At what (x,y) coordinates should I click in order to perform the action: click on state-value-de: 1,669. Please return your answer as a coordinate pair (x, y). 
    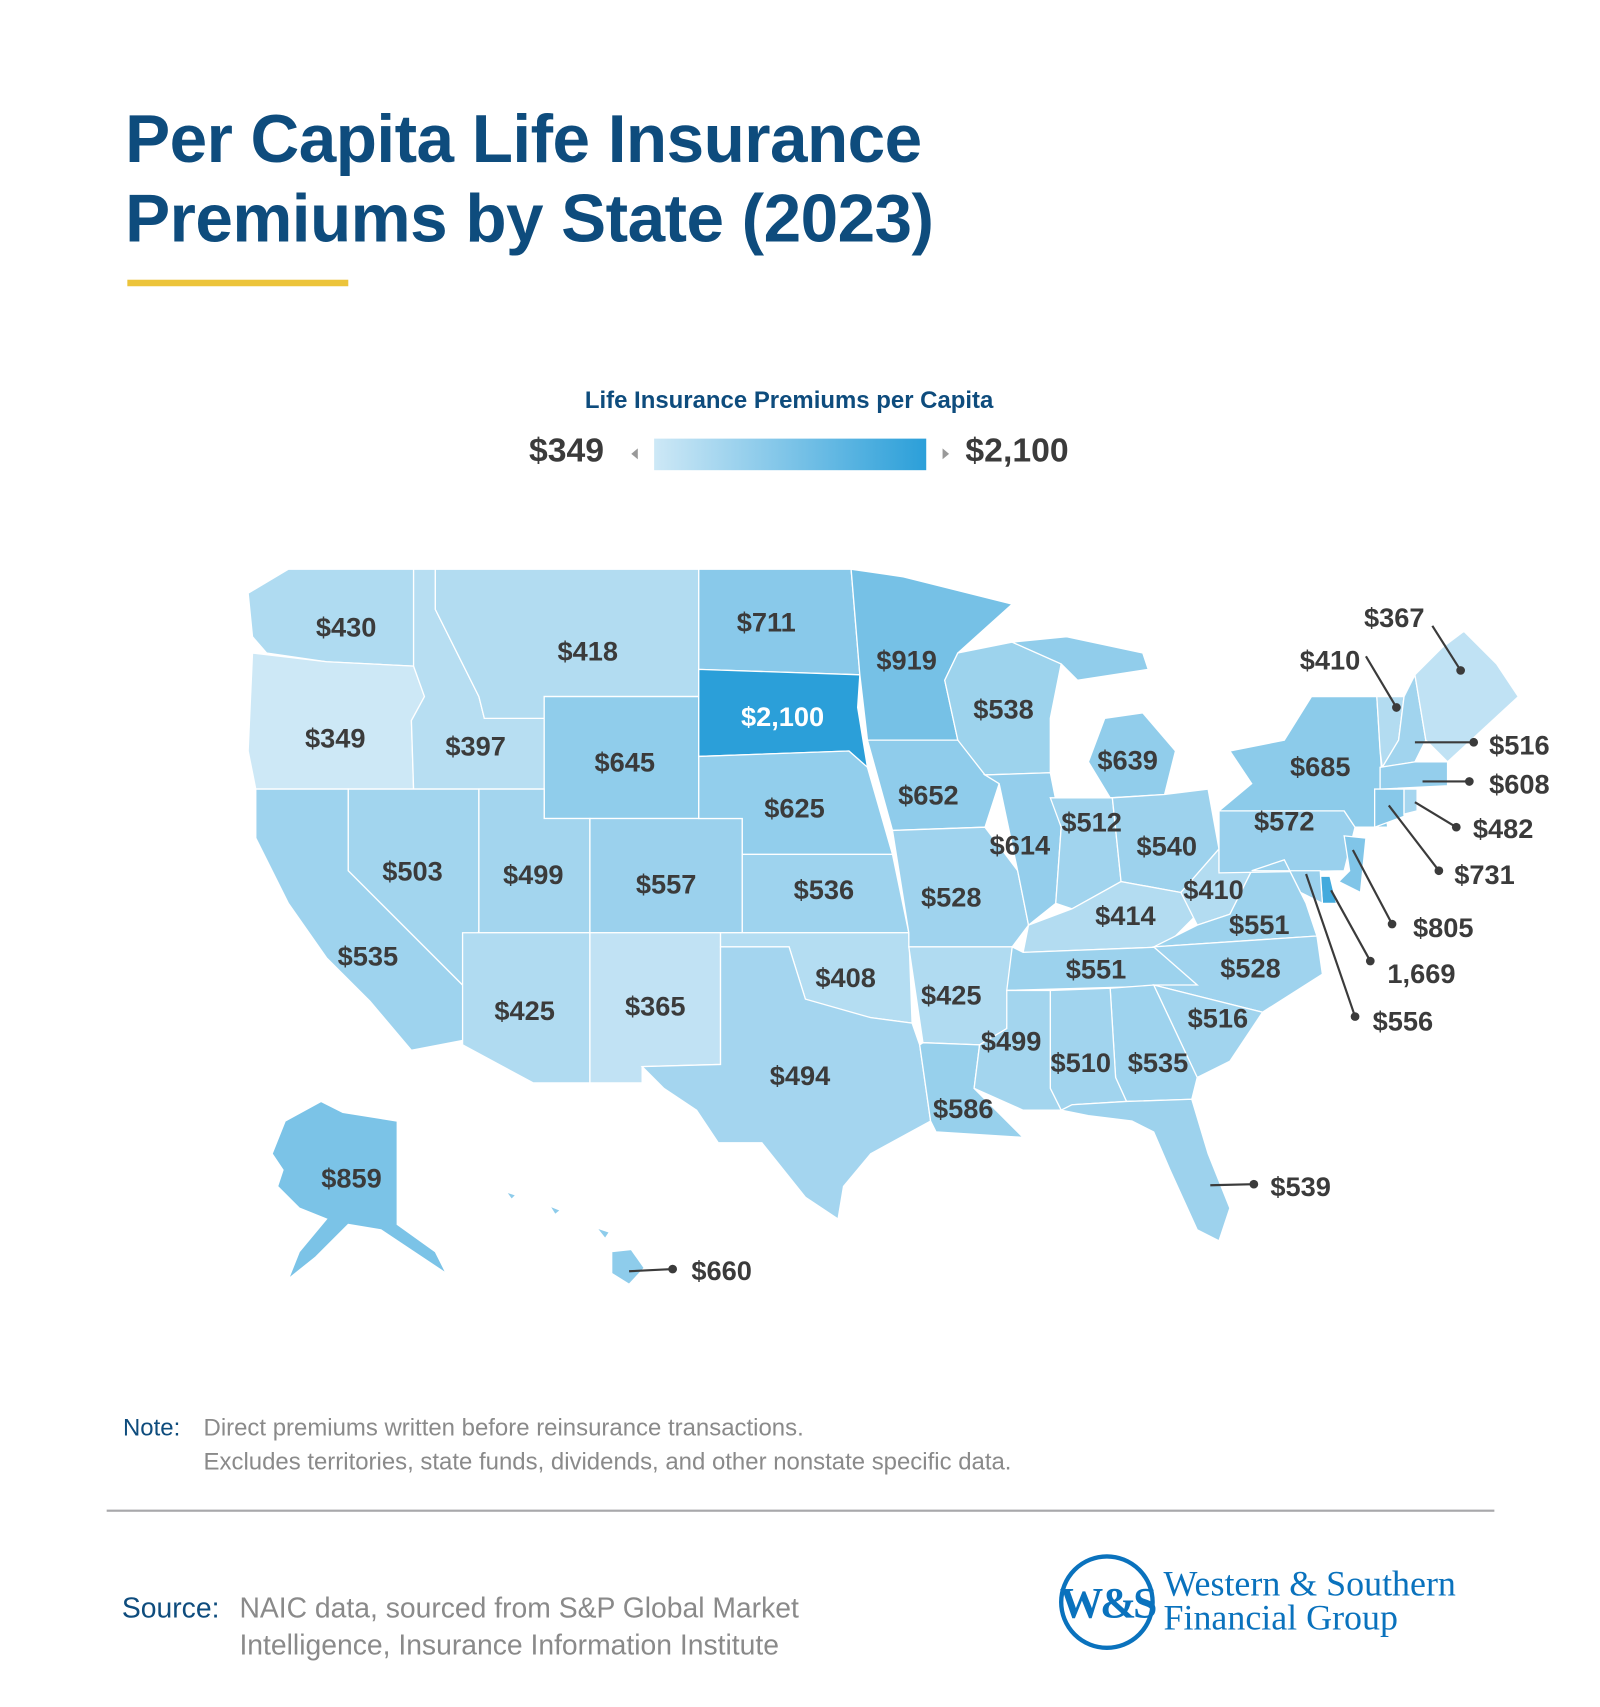
    Looking at the image, I should click on (1421, 973).